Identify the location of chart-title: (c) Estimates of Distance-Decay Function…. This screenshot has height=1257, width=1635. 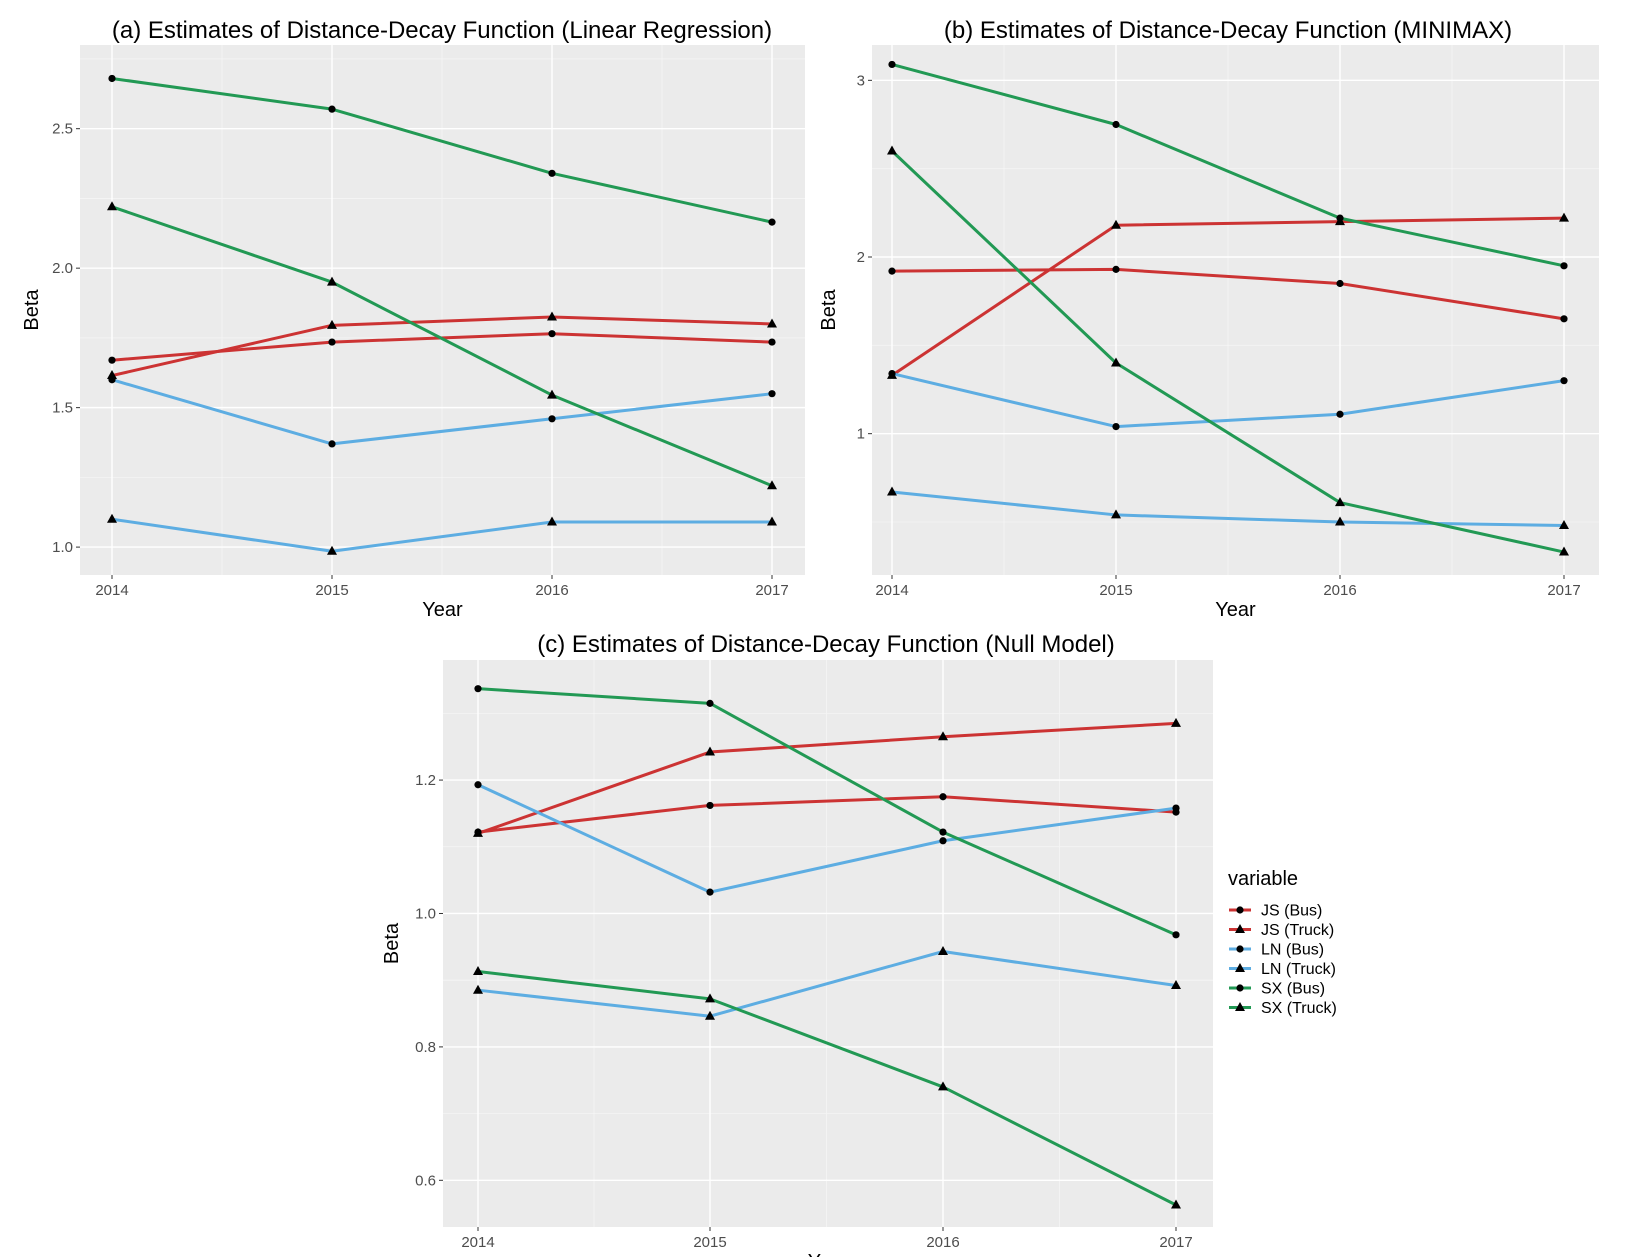
(826, 644).